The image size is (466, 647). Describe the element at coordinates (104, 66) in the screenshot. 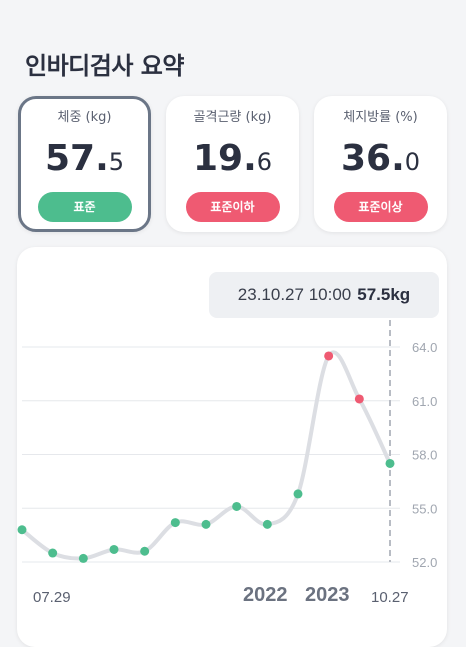

I see `page-title: 인바디검사 요약` at that location.